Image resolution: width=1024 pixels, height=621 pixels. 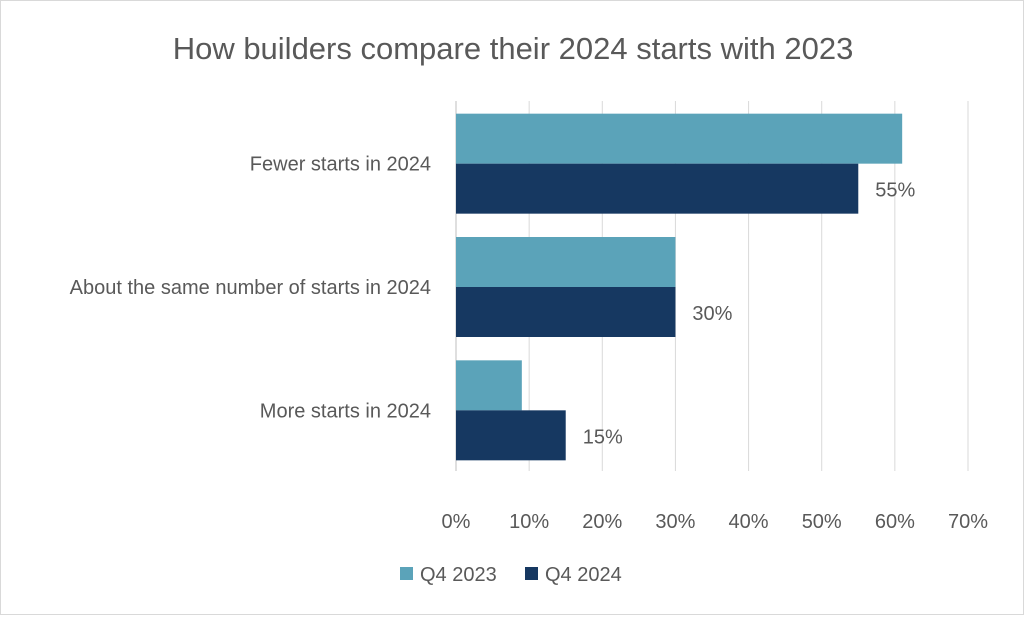 What do you see at coordinates (250, 288) in the screenshot?
I see `category-label: About the same number of starts in 2024` at bounding box center [250, 288].